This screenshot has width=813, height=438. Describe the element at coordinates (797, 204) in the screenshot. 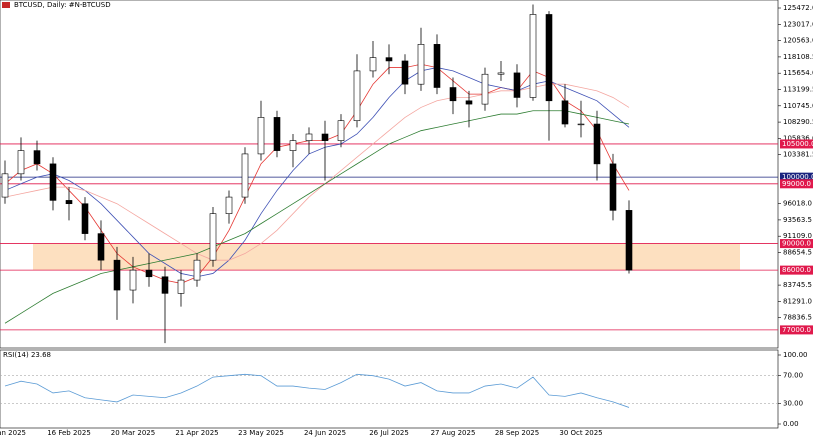

I see `y-tick-label: 96018.0` at that location.